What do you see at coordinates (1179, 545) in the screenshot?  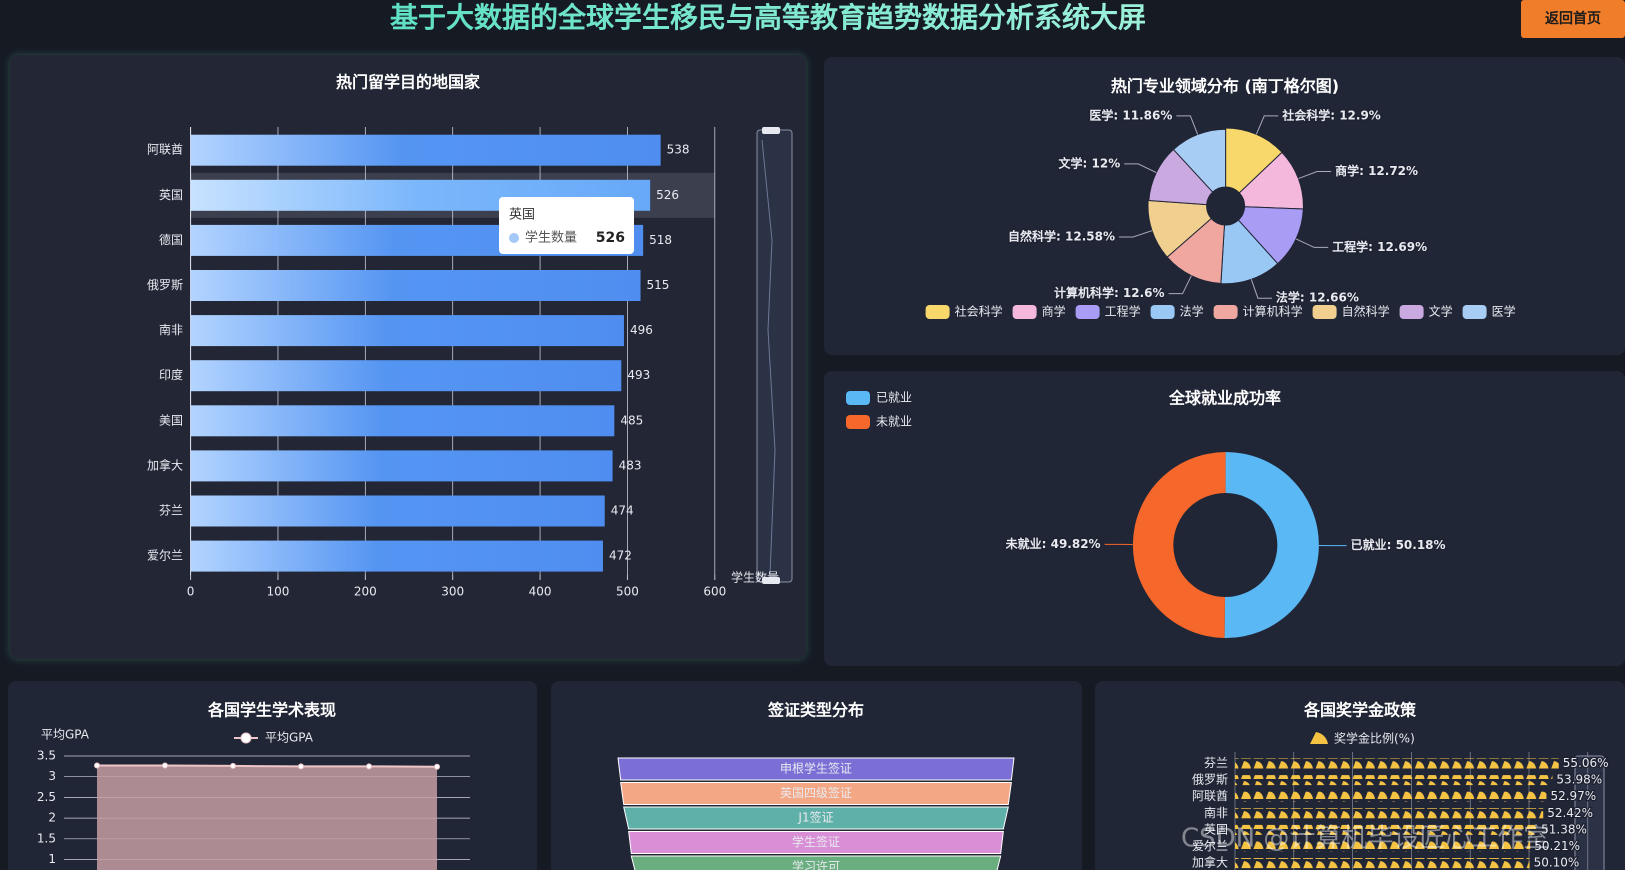 I see `donut-sector` at bounding box center [1179, 545].